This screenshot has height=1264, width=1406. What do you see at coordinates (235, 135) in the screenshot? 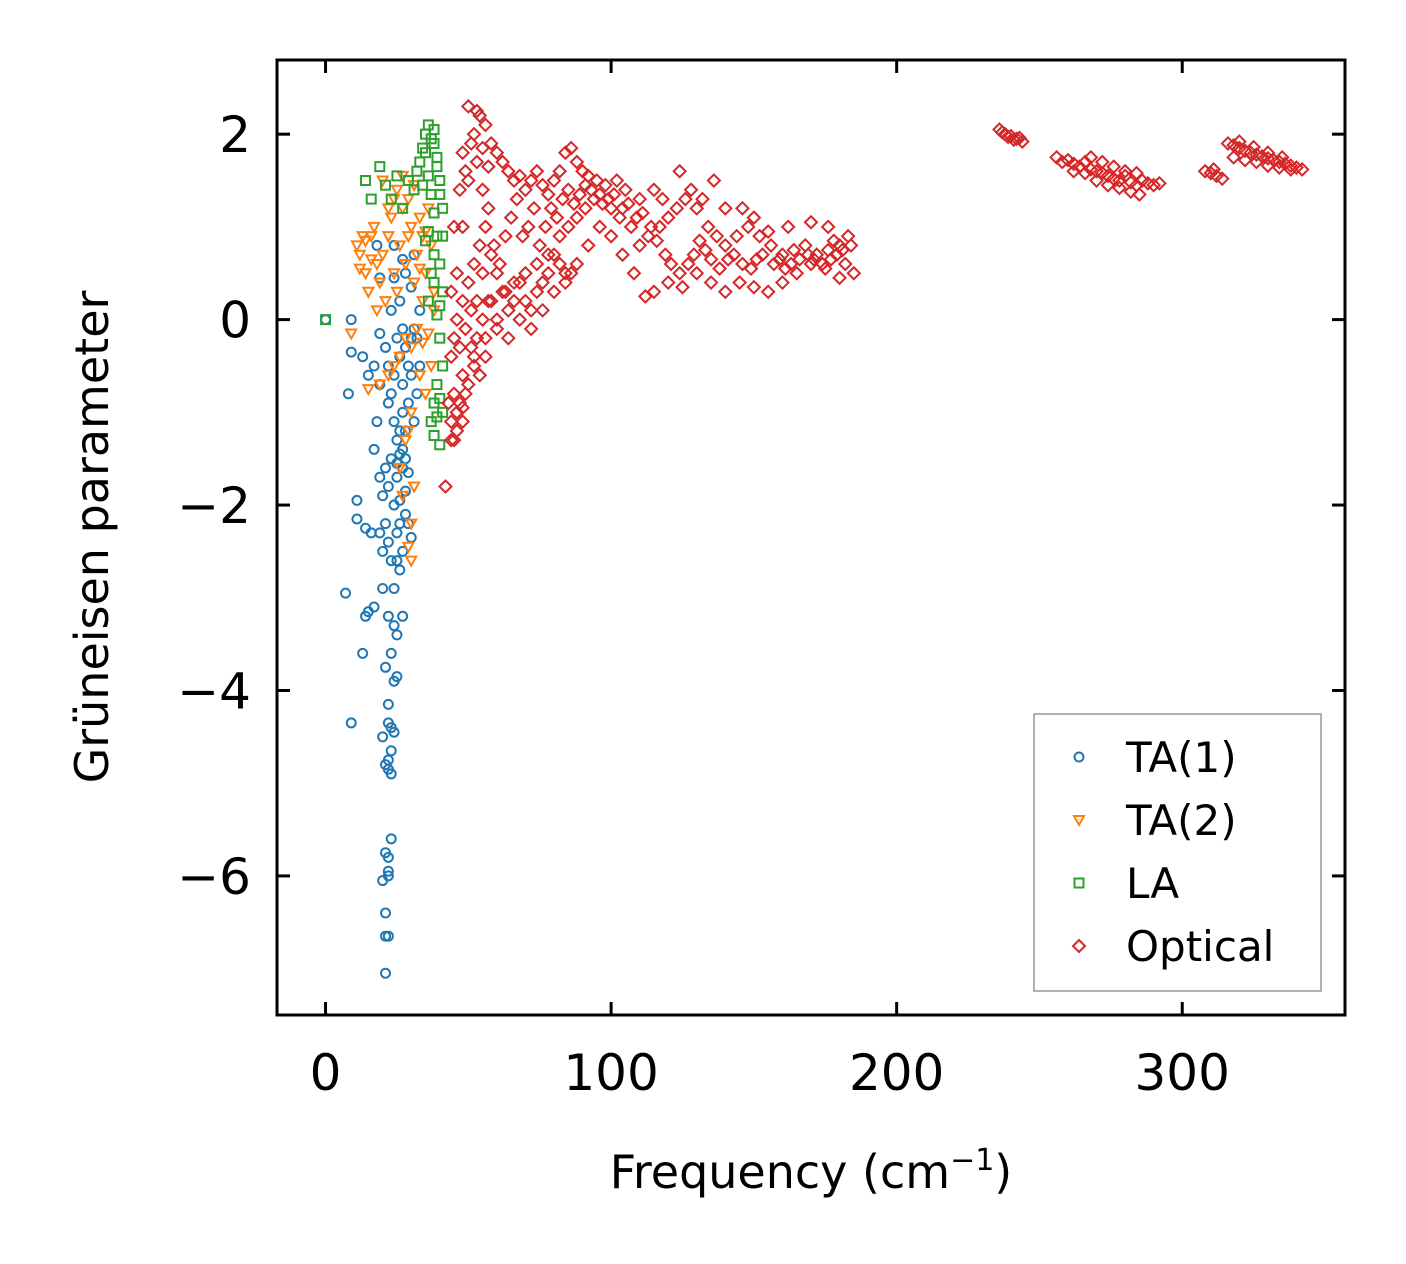
I see `y-tick-label: 2` at bounding box center [235, 135].